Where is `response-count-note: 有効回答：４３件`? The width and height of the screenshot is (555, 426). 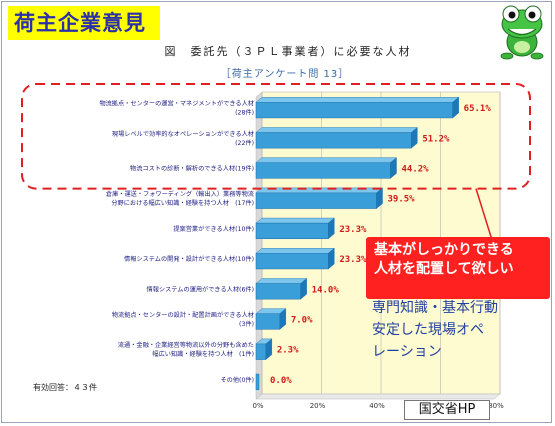
response-count-note: 有効回答：４３件 is located at coordinates (65, 387).